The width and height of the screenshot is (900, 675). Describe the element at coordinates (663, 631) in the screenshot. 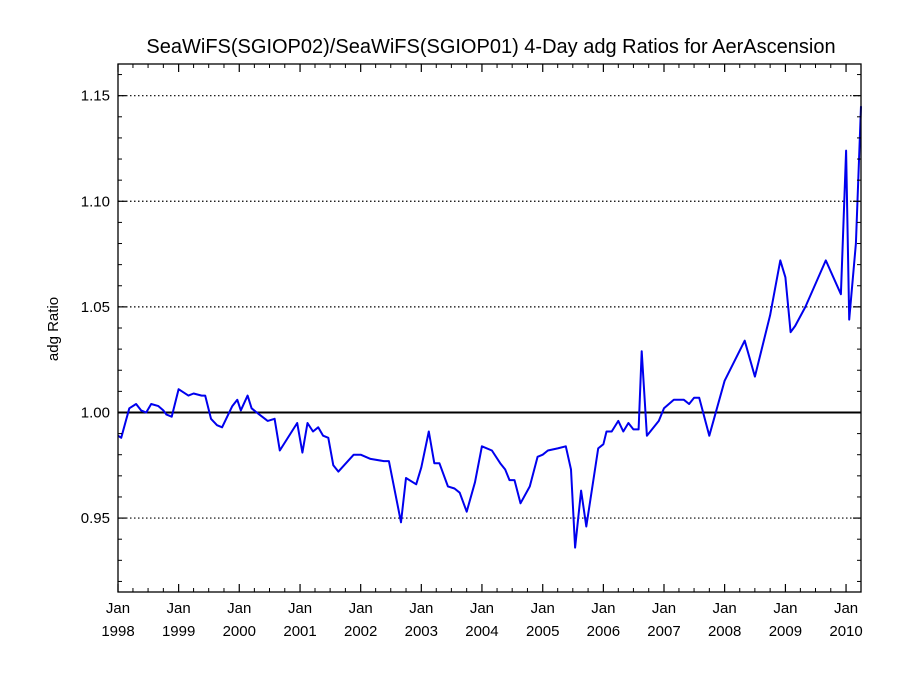

I see `x-tick-year: 2007` at that location.